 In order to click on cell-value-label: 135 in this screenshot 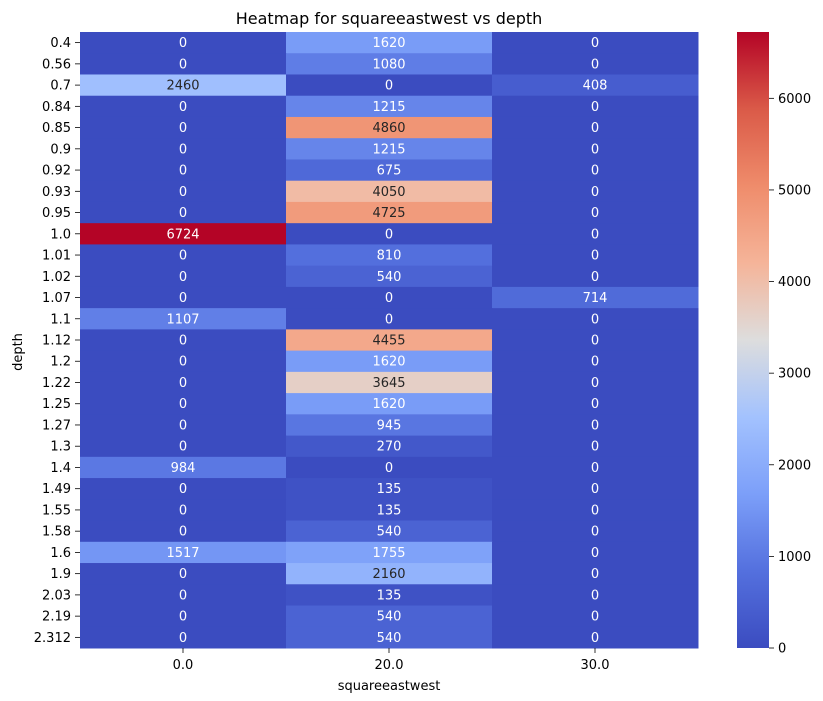, I will do `click(389, 595)`.